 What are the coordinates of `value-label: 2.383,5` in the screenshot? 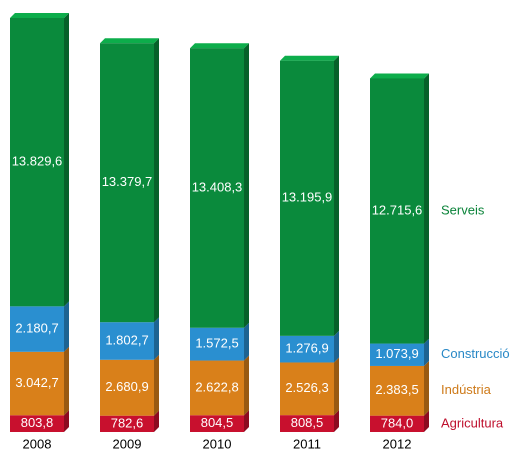 It's located at (396, 389).